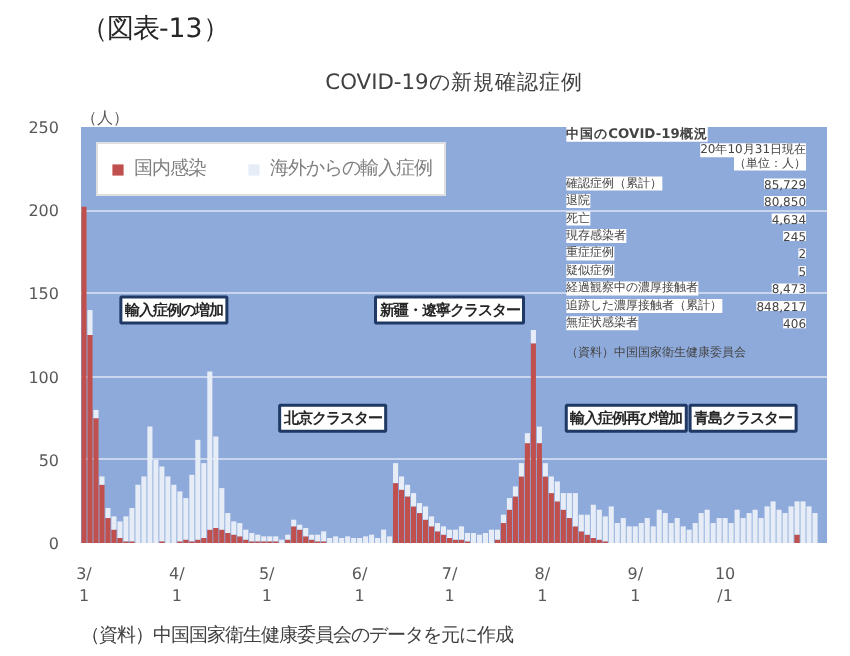 This screenshot has height=656, width=850. I want to click on y-tick-label: 0, so click(54, 544).